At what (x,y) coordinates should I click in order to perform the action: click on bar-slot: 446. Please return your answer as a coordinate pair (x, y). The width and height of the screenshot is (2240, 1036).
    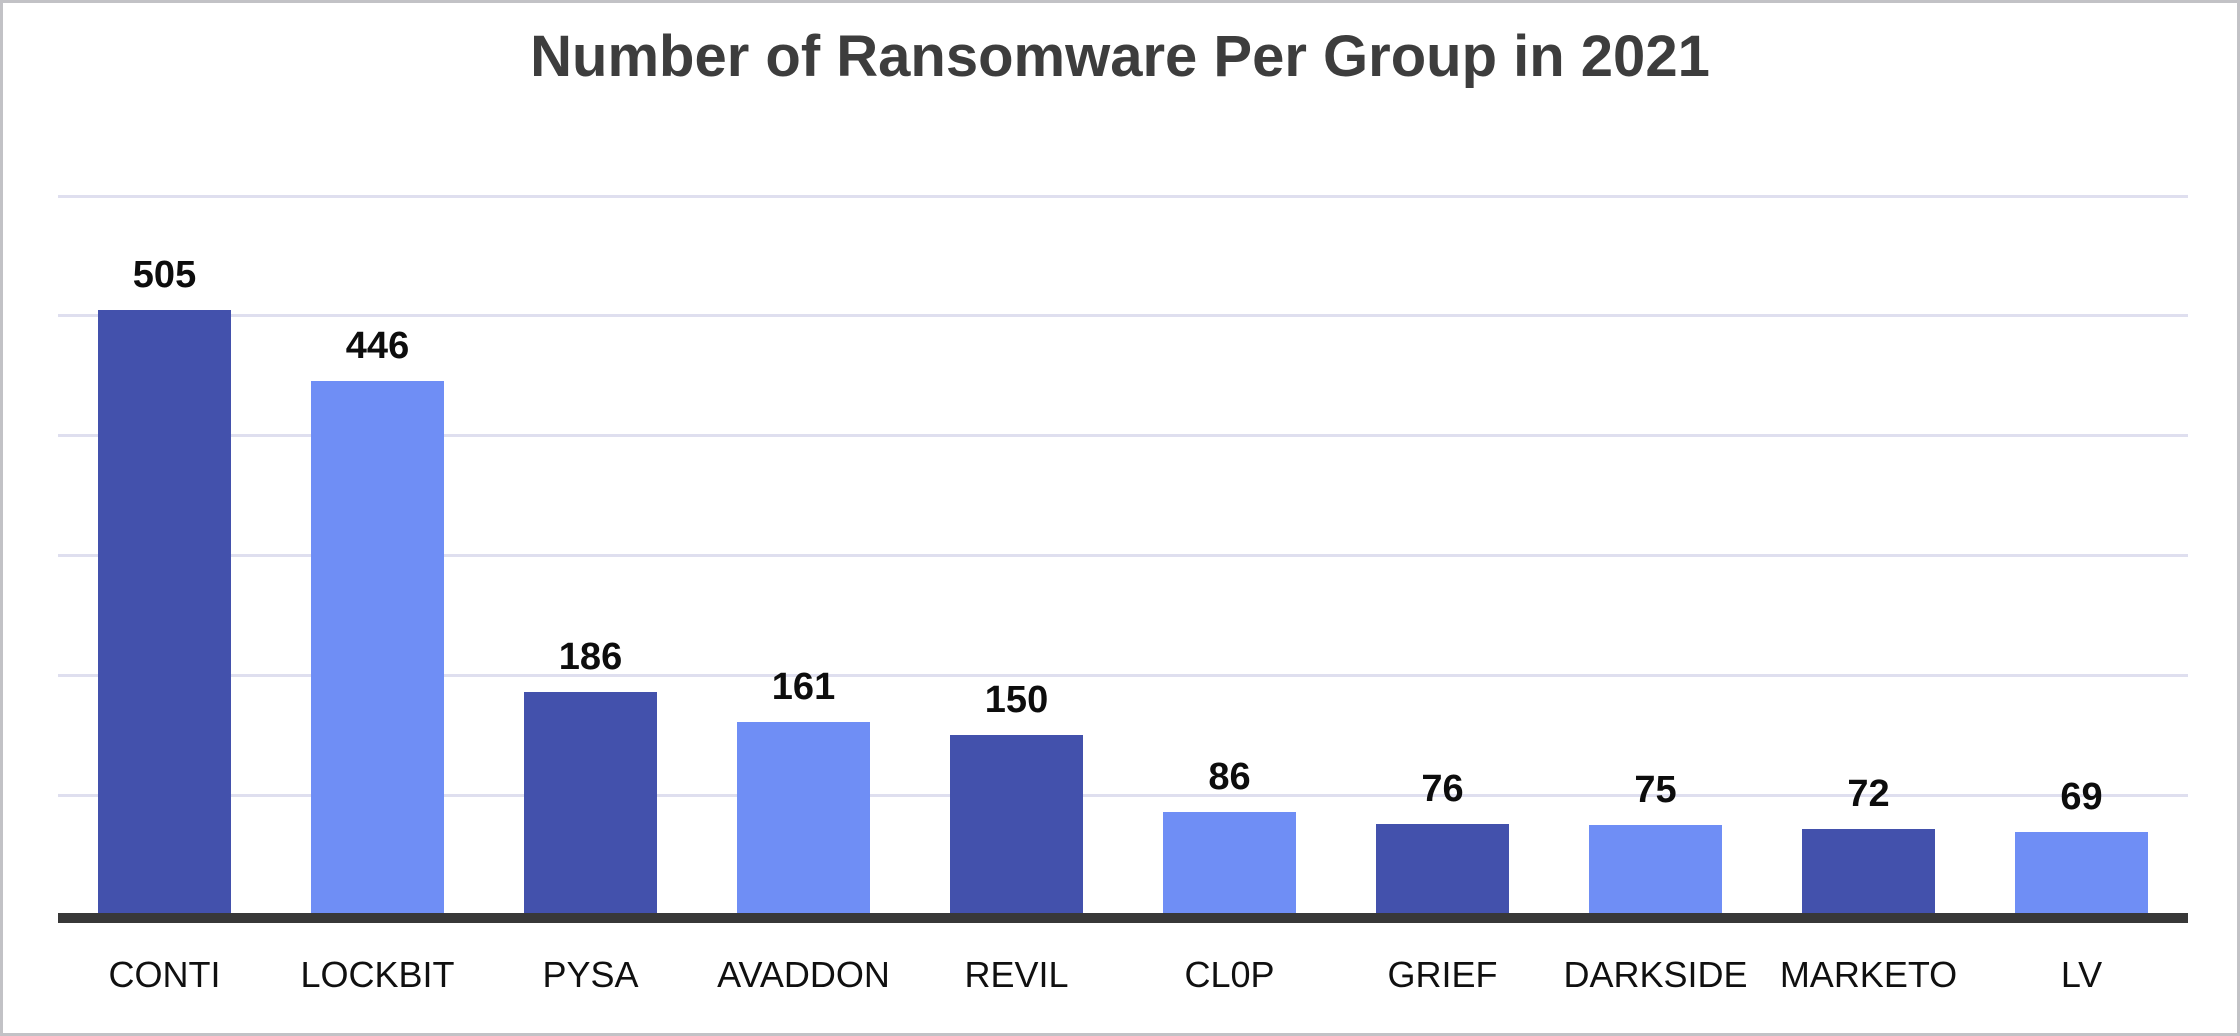
    Looking at the image, I should click on (377, 556).